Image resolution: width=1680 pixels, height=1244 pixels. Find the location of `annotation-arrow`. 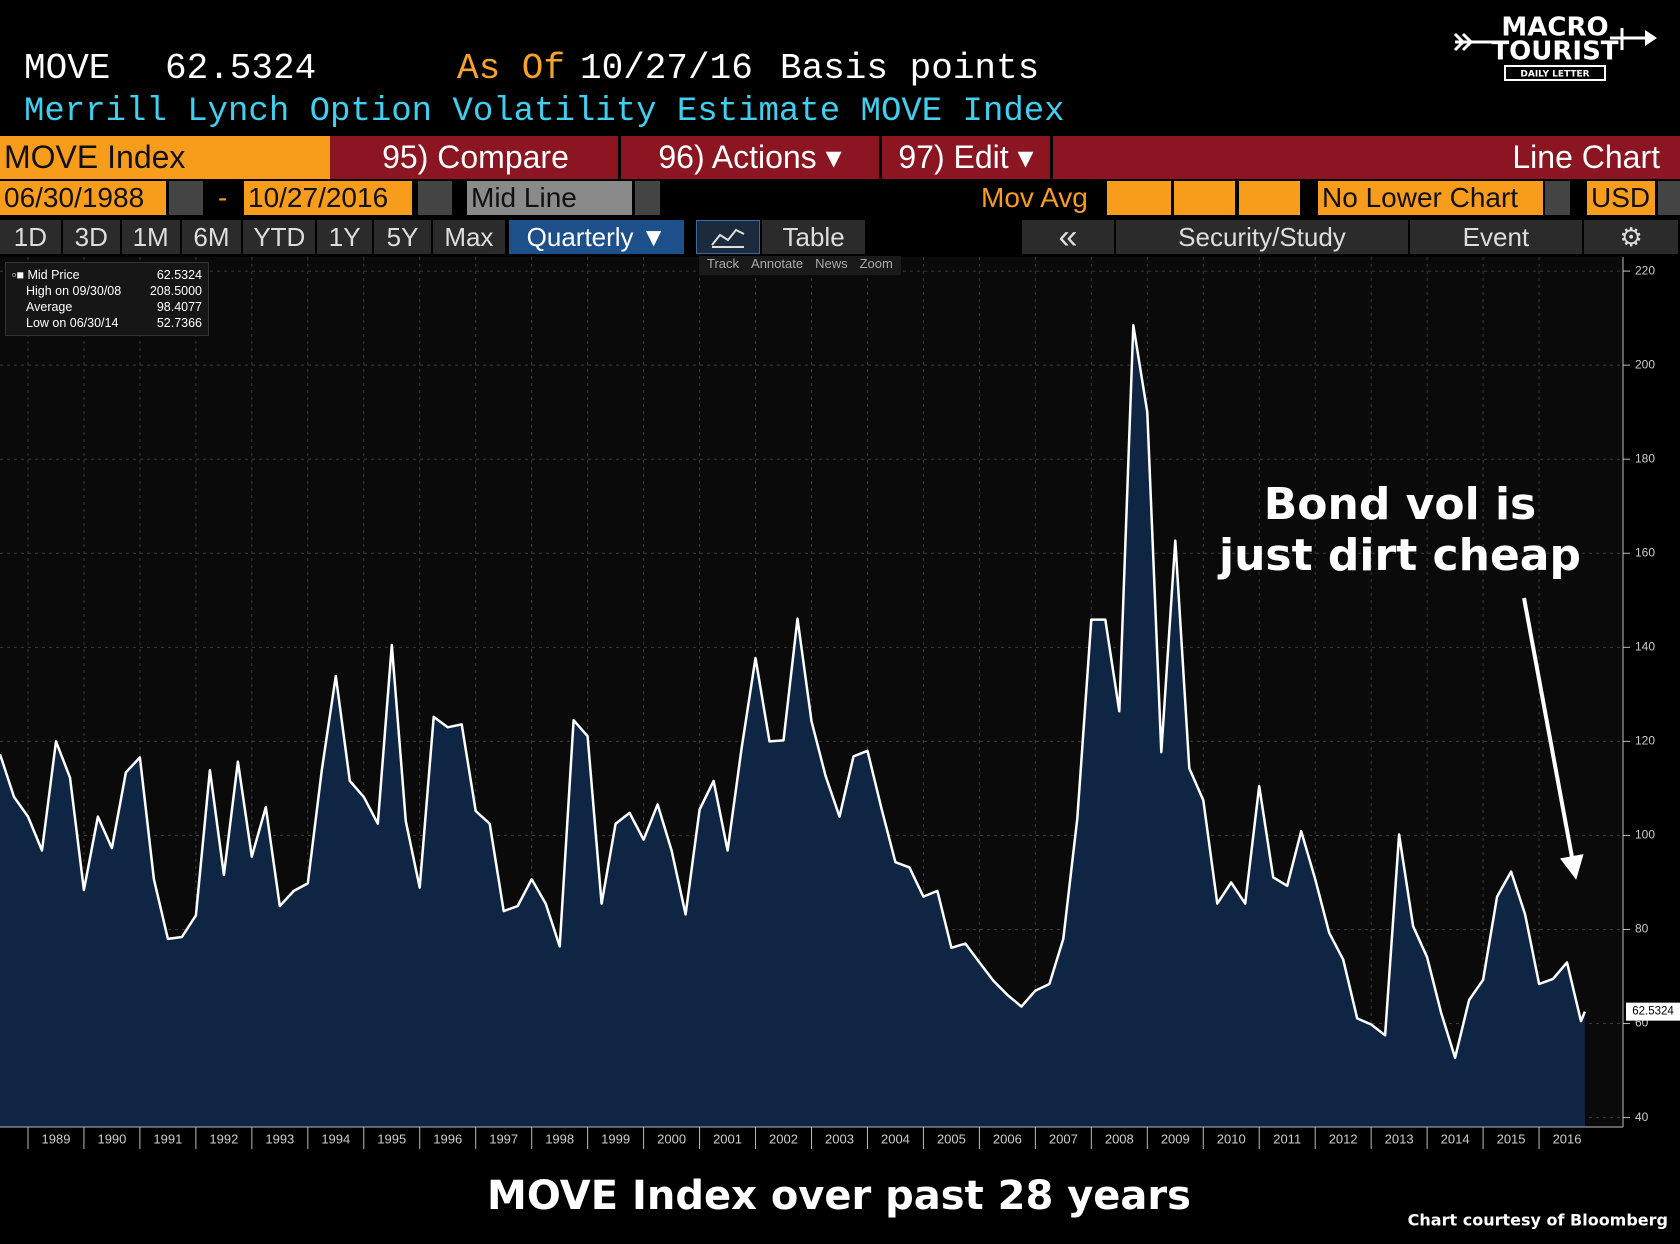

annotation-arrow is located at coordinates (1553, 738).